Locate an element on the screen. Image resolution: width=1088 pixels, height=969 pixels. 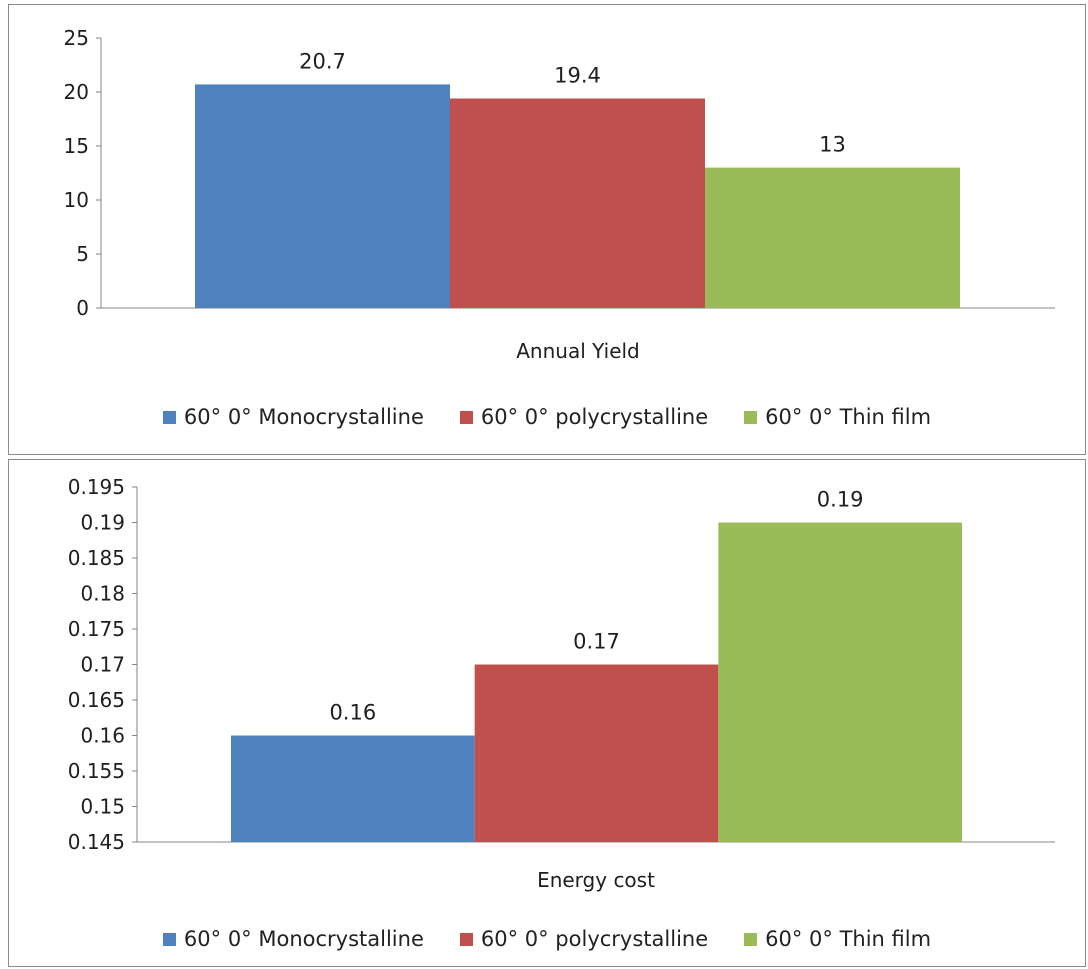
annual-yield-y-tick-label: 5 is located at coordinates (82, 254).